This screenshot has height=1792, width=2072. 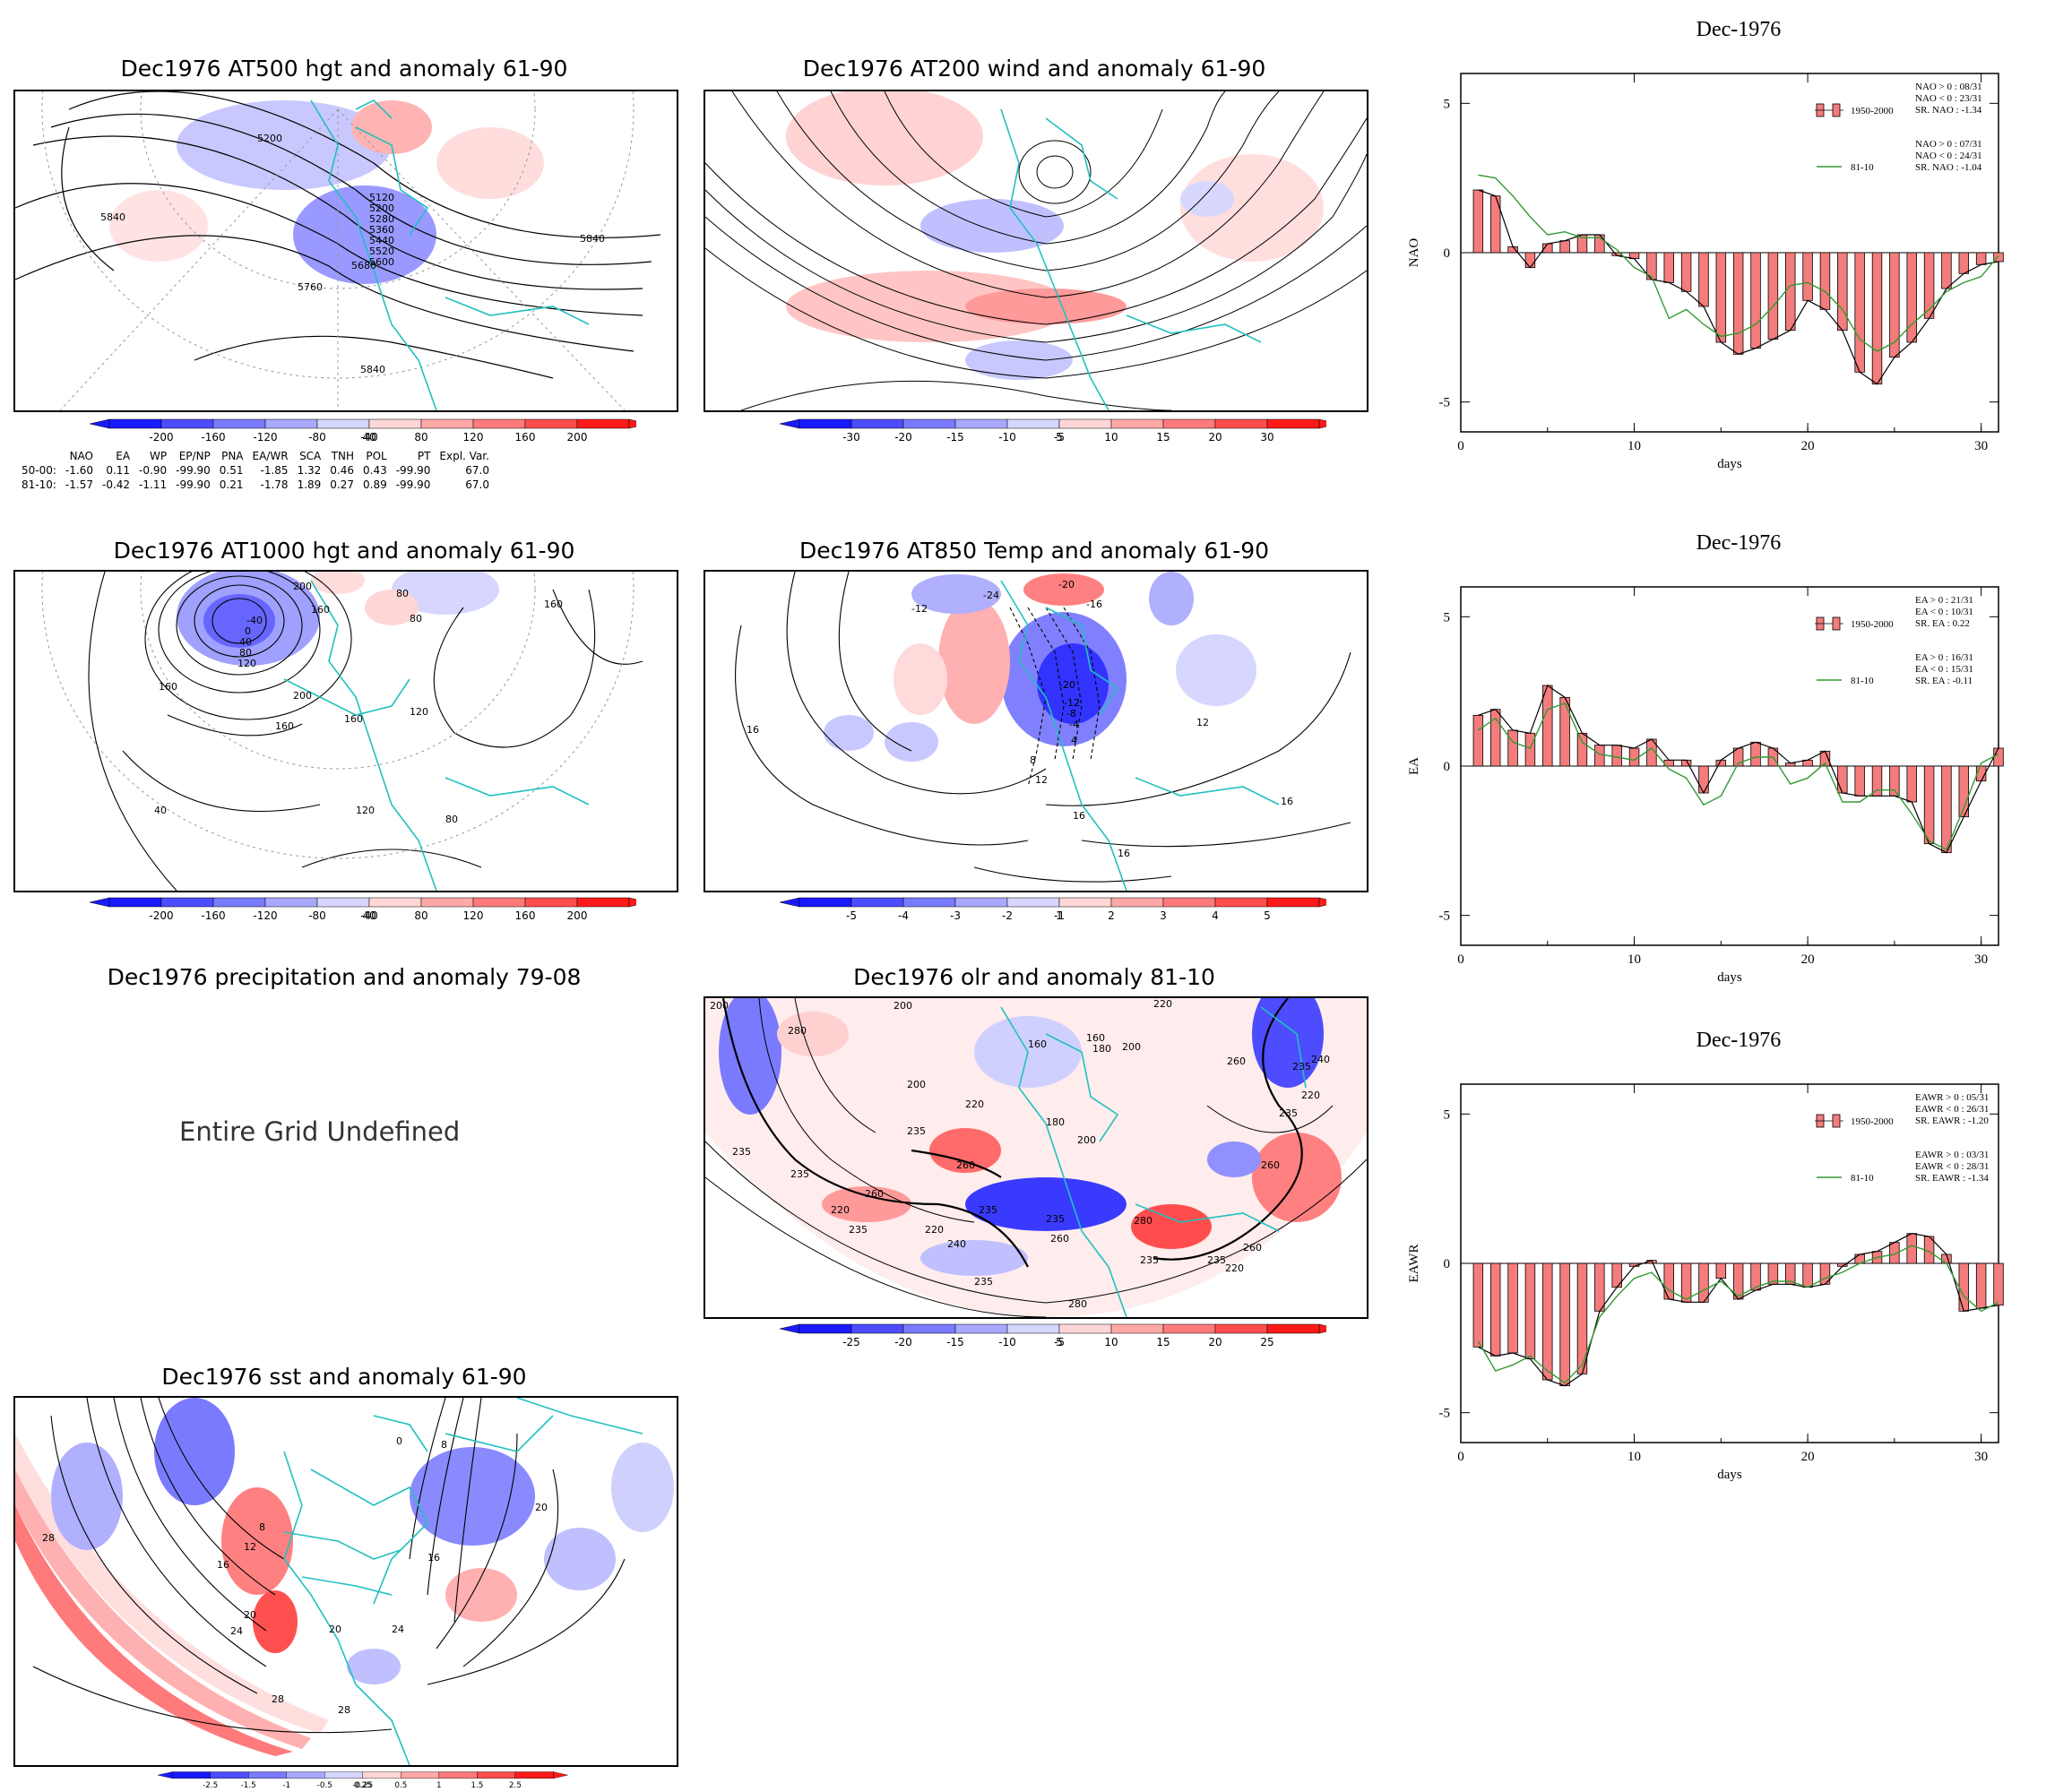 What do you see at coordinates (342, 470) in the screenshot?
I see `table-cell: 0.46` at bounding box center [342, 470].